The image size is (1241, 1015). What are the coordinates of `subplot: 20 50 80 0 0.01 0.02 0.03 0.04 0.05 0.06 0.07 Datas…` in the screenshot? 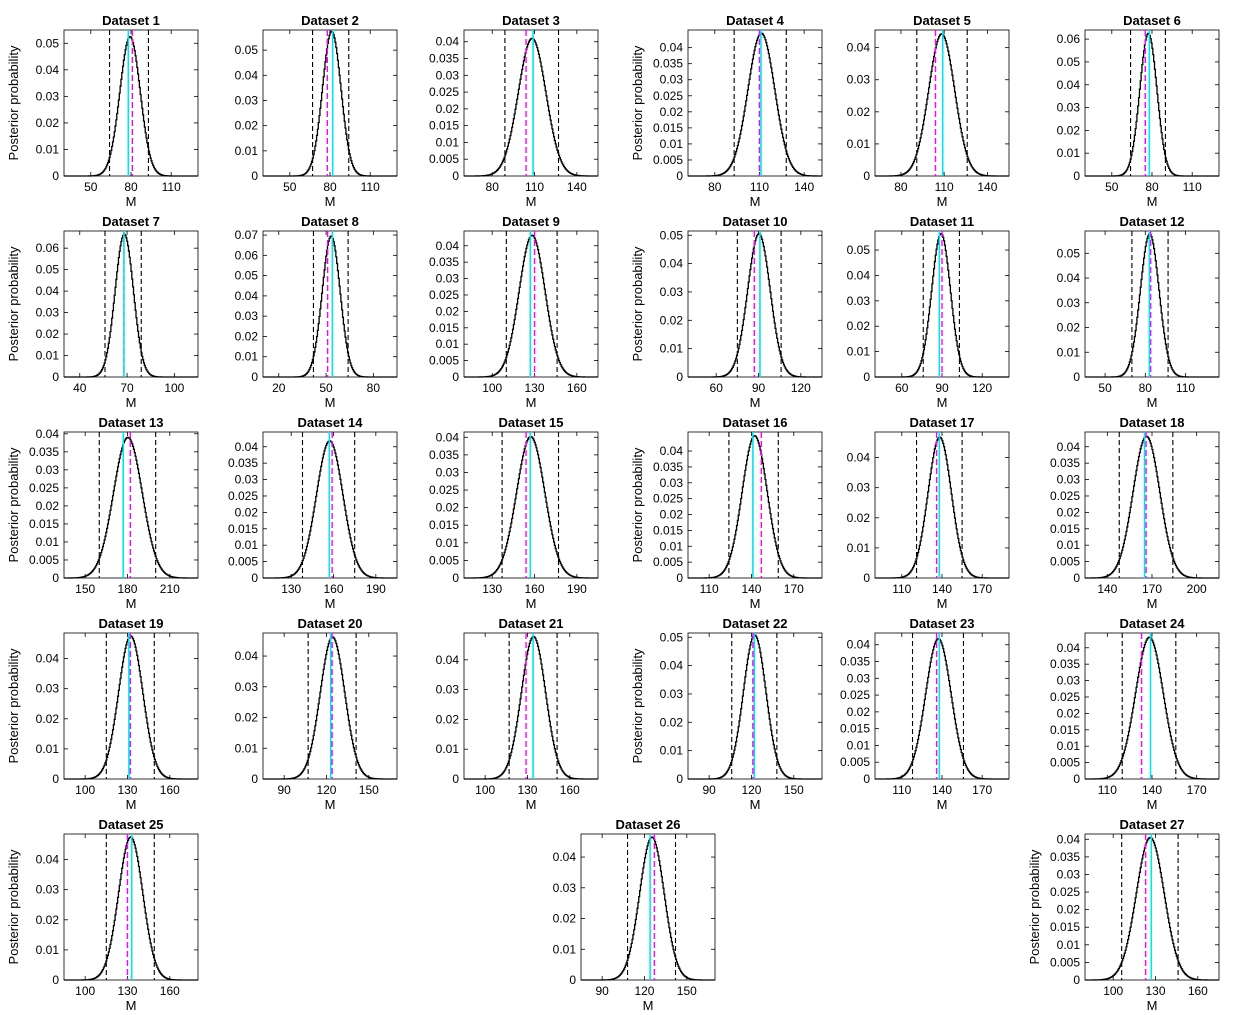 It's located at (316, 312).